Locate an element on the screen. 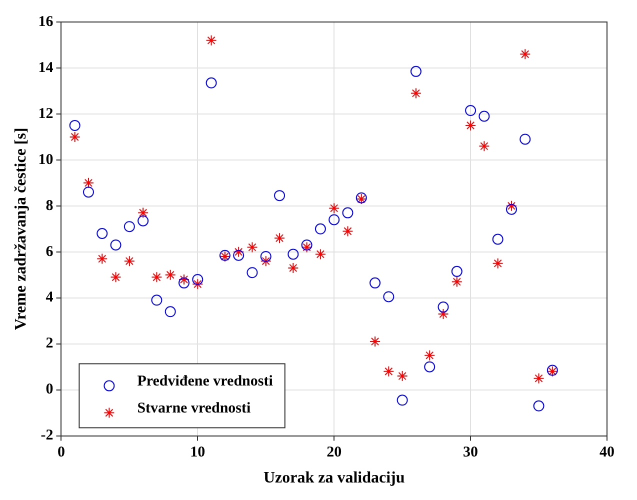  x-axis-title: Uzorak za validaciju is located at coordinates (334, 478).